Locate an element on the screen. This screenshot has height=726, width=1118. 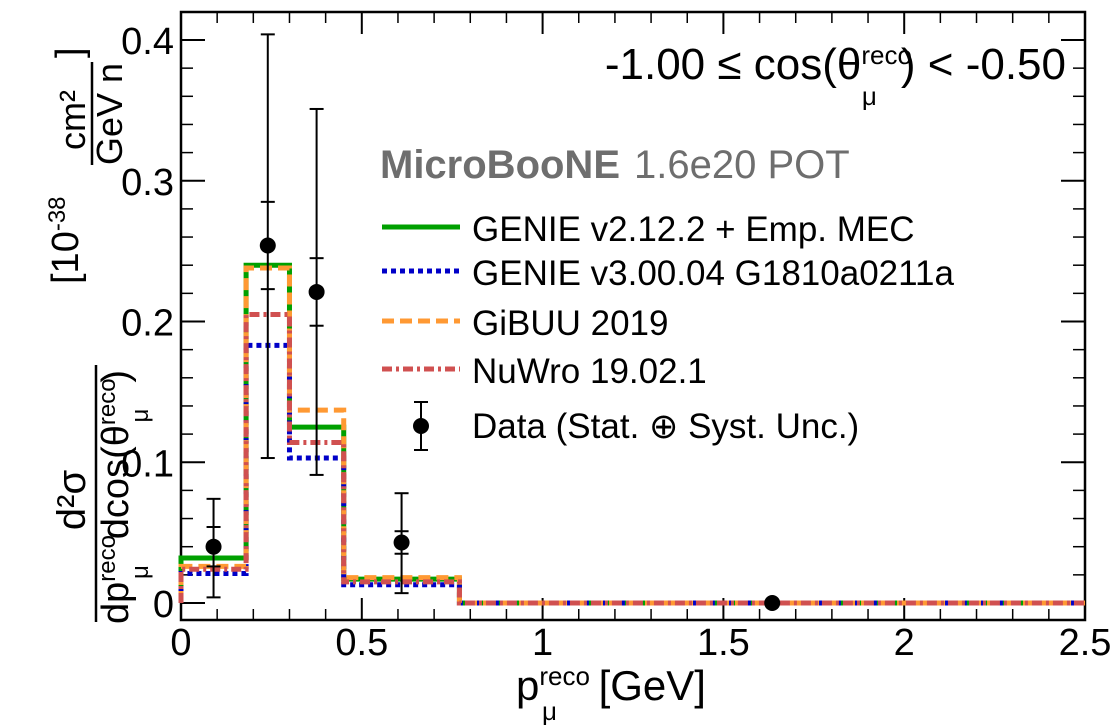
x-axis-label: preco μ [GeV] is located at coordinates (611, 693).